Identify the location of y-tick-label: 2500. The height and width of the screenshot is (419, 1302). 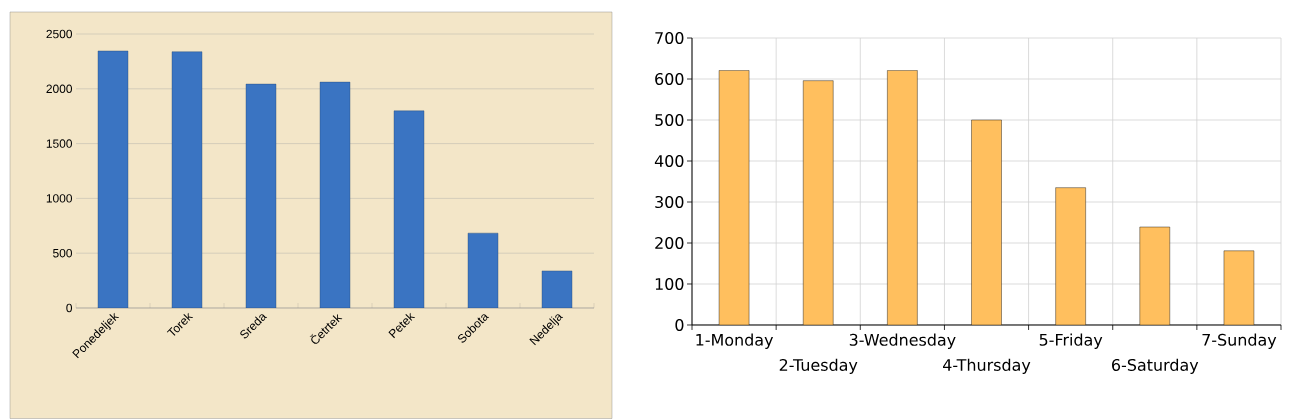
(59, 34).